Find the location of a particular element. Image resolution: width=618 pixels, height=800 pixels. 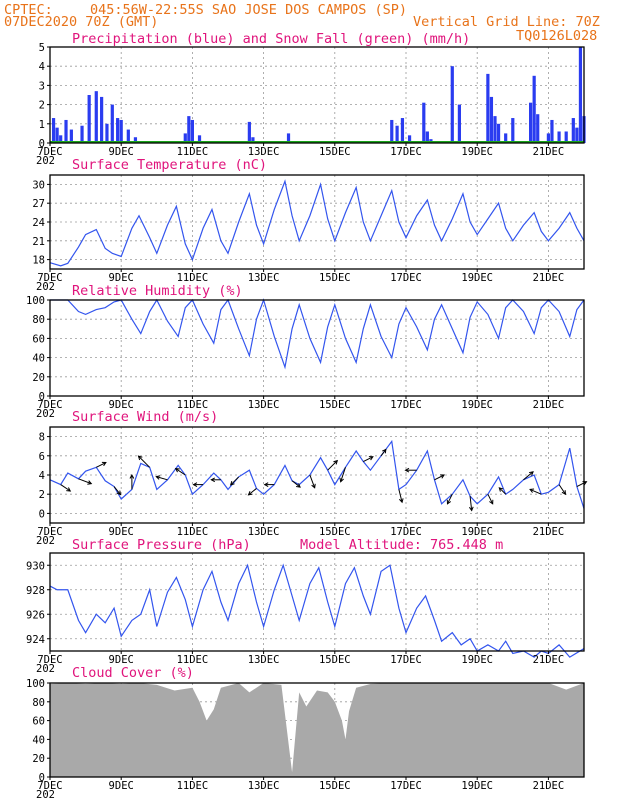

pressure-year-stub: 202 is located at coordinates (45, 669).